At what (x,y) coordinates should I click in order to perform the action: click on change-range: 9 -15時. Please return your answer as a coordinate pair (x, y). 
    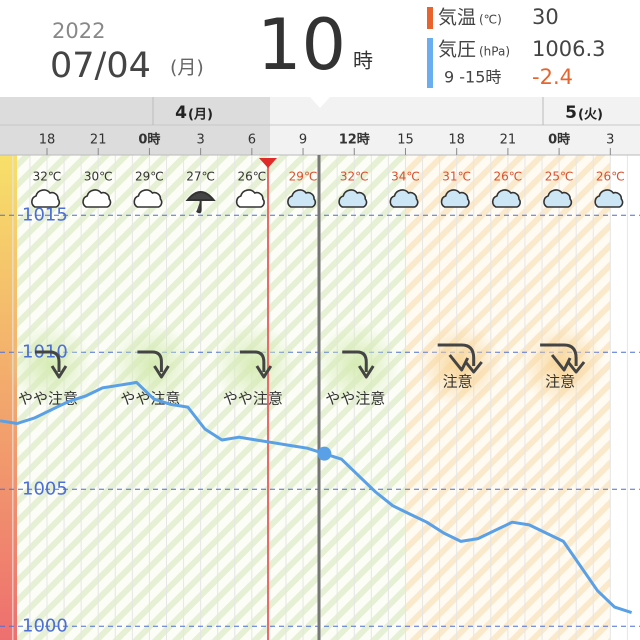
    Looking at the image, I should click on (472, 77).